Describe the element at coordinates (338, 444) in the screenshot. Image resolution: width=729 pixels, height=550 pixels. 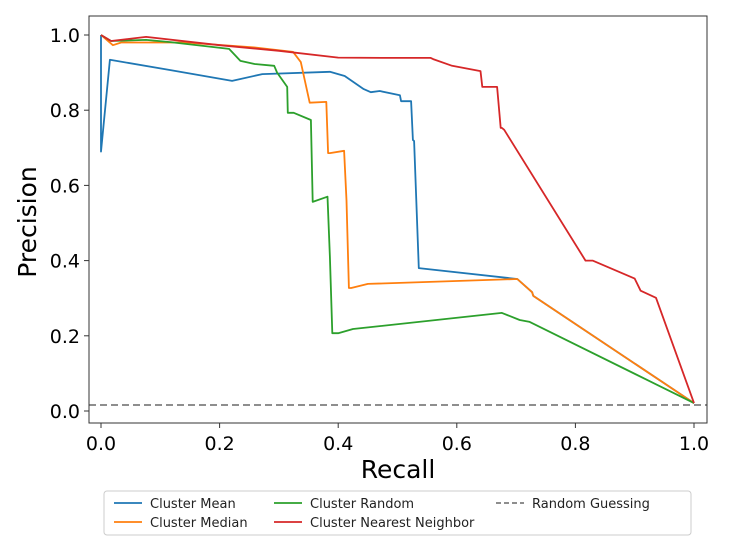
I see `x-tick-label: 0.4` at that location.